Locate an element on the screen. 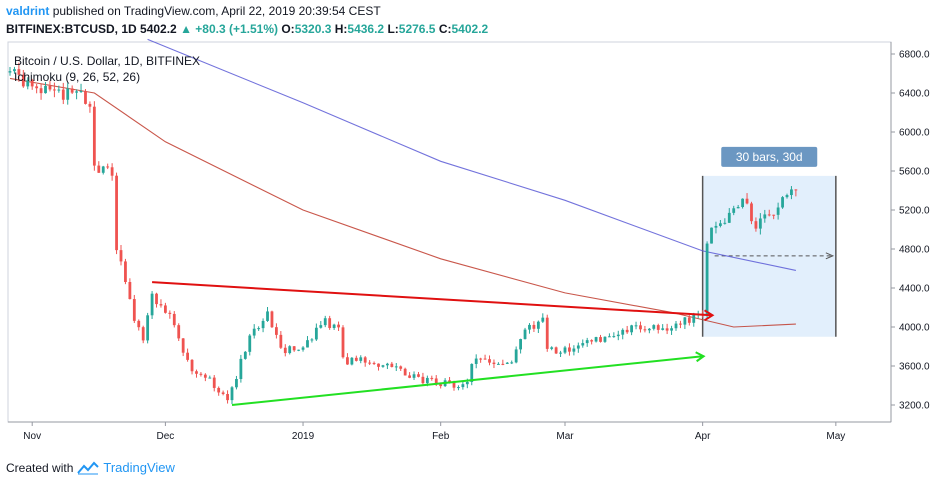 This screenshot has width=949, height=486. tradingview-link: TradingView is located at coordinates (139, 467).